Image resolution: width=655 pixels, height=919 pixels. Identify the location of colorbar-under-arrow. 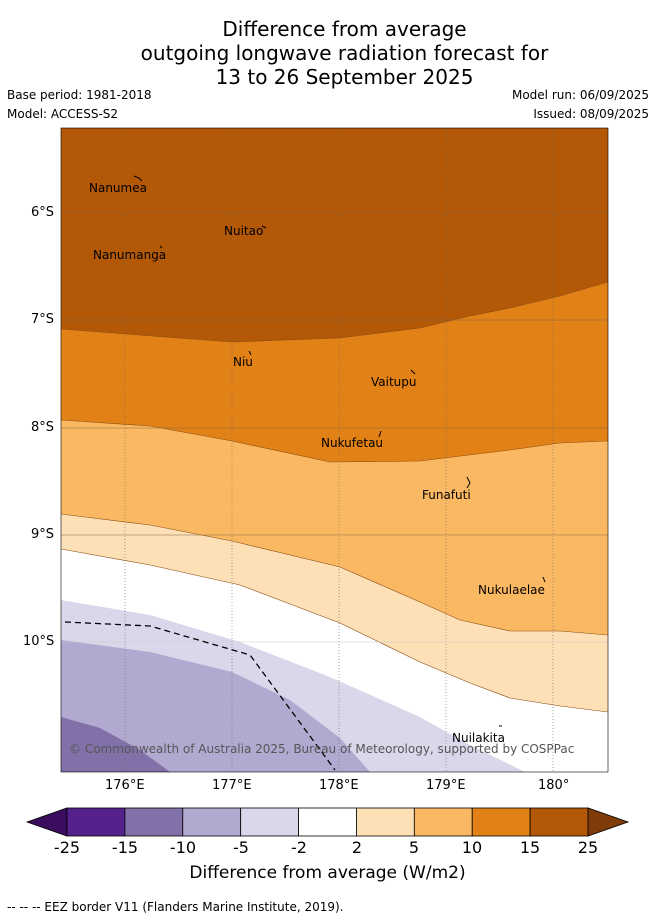
(46, 822).